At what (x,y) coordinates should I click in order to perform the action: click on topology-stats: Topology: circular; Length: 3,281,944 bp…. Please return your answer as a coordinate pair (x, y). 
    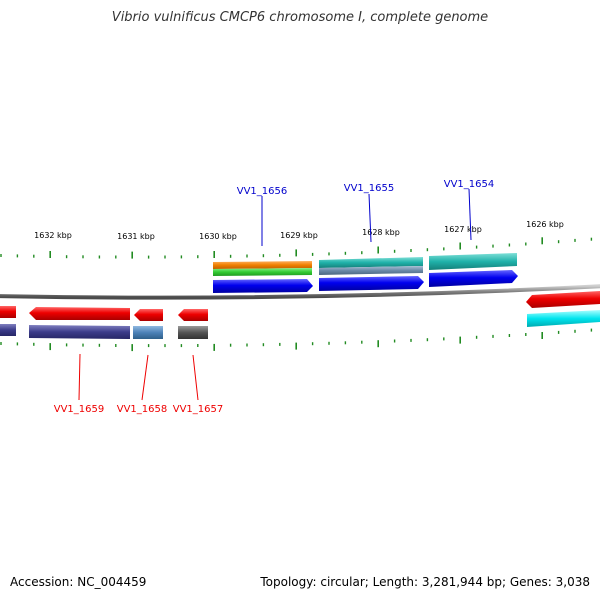
    Looking at the image, I should click on (425, 582).